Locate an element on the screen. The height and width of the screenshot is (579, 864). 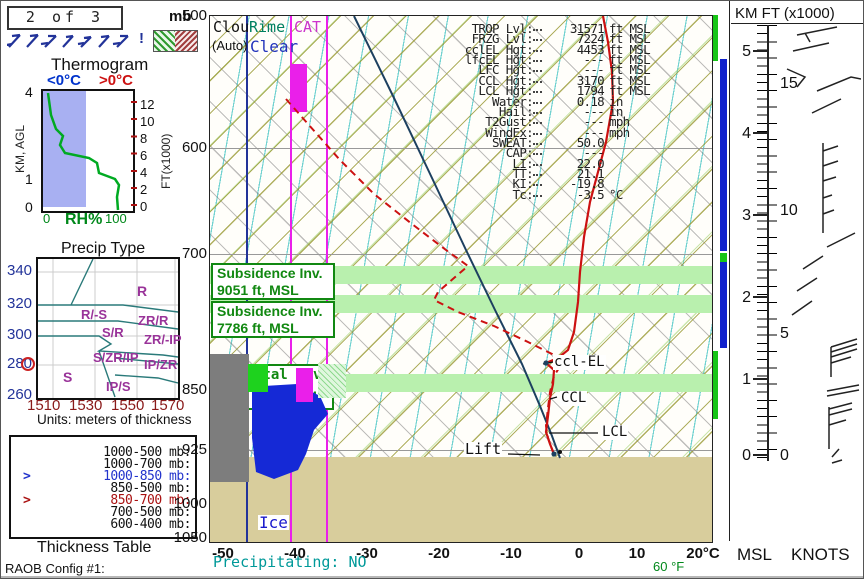
pressure-700: 700 is located at coordinates (194, 253).